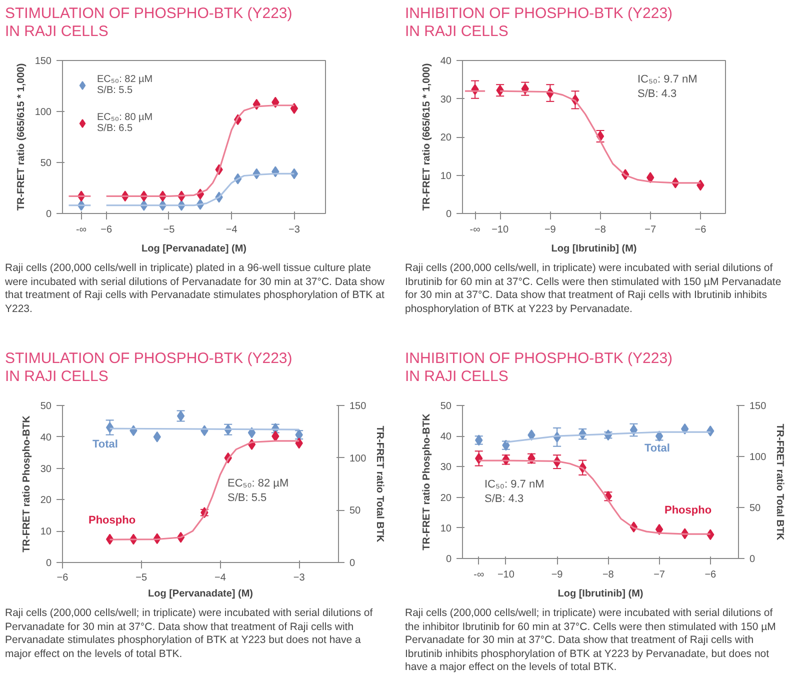 Image resolution: width=804 pixels, height=697 pixels. What do you see at coordinates (593, 289) in the screenshot?
I see `text: Raji cells (200,000 cells/well, in triplicate) were incubated with serial dilutions of Ibrutinib for 60 min at 37°C. Cells were then stimulated with 150 µM Pervanadate for 30 min at 37°C. Data show that treatment of Raji cells with Ibrutinib inhibits phosphorylation of BTK at Y223 by Pervanadate.` at bounding box center [593, 289].